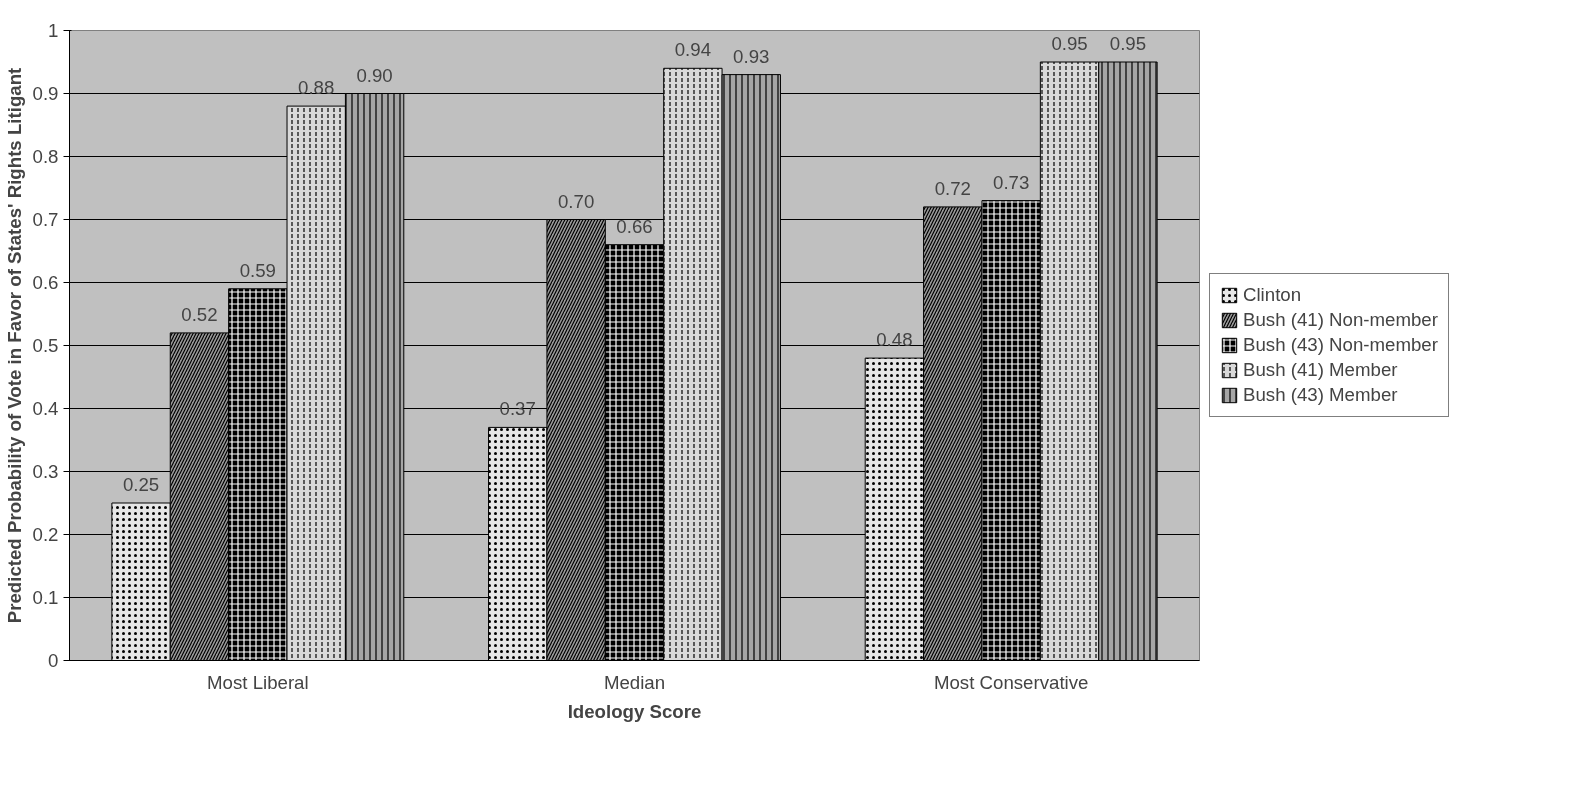 Image resolution: width=1581 pixels, height=793 pixels. Describe the element at coordinates (45, 534) in the screenshot. I see `y-tick-label: 0.2` at that location.